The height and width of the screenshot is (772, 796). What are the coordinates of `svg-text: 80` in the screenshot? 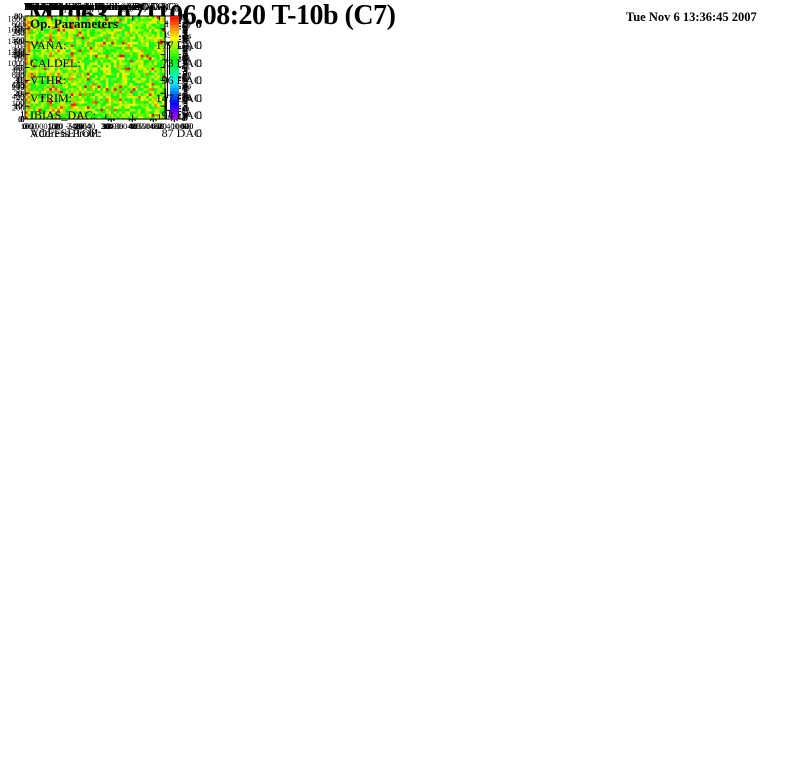 It's located at (18, 16).